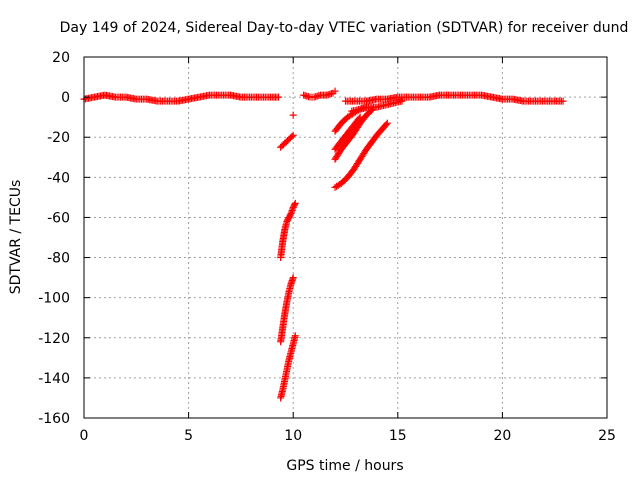  I want to click on series-baseline, so click(181, 98).